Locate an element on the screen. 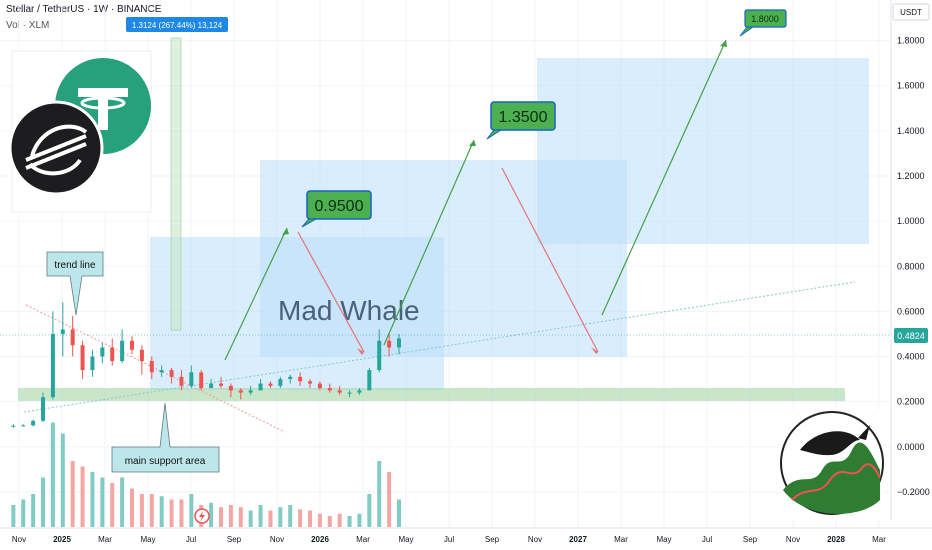  volume-indicator-label: Vol · XLM is located at coordinates (28, 25).